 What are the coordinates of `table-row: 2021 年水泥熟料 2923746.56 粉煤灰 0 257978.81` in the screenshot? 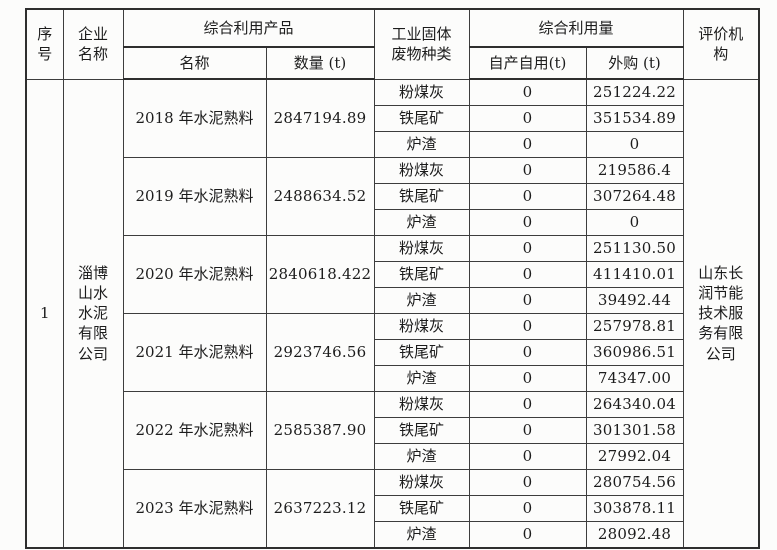 It's located at (392, 352).